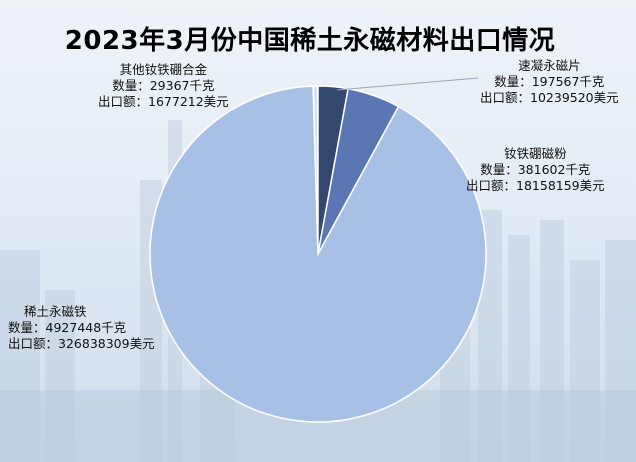  I want to click on label-slice-3: 钕铁硼磁粉 数量：381602千克 出口额：18158159美元, so click(535, 170).